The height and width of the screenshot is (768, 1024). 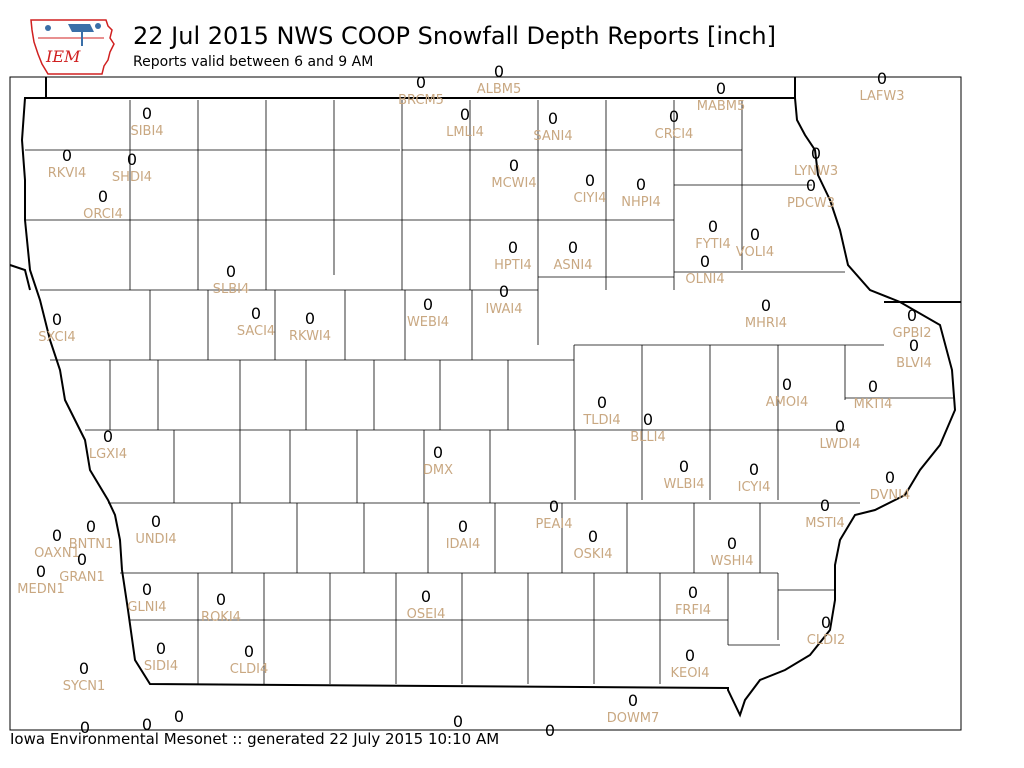 I want to click on station-id: BNTN1, so click(x=91, y=544).